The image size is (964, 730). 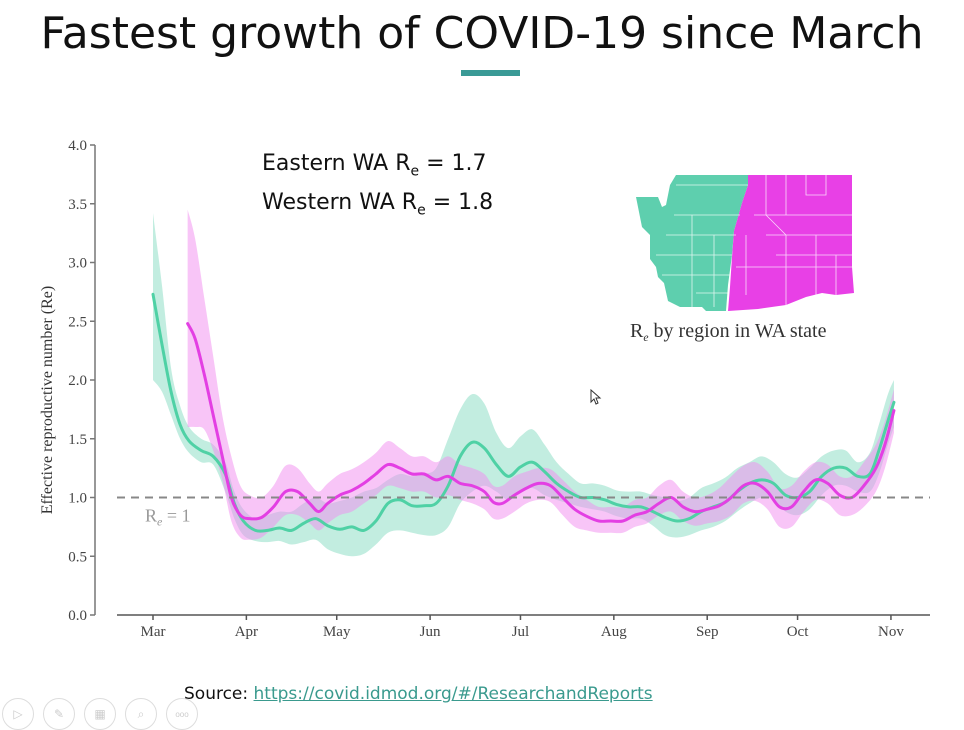 What do you see at coordinates (728, 332) in the screenshot?
I see `map-caption: Re by region in WA state` at bounding box center [728, 332].